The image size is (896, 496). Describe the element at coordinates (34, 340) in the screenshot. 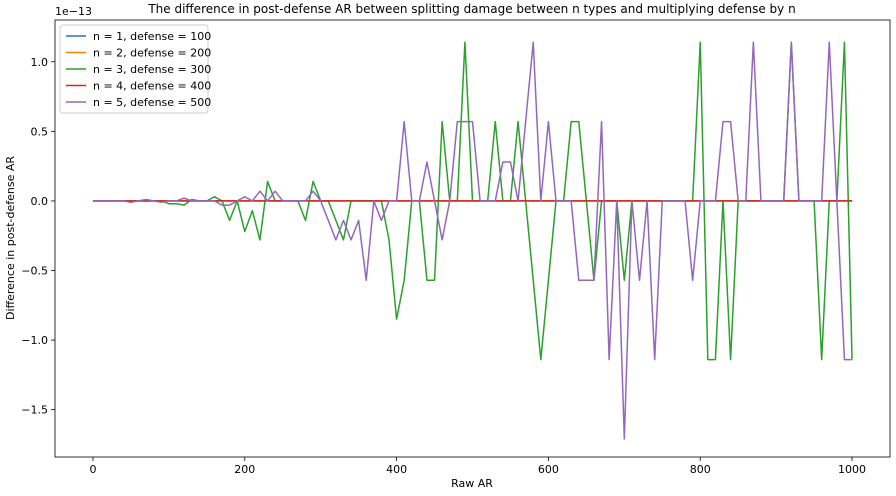

I see `y-tick-label: −1.0` at that location.